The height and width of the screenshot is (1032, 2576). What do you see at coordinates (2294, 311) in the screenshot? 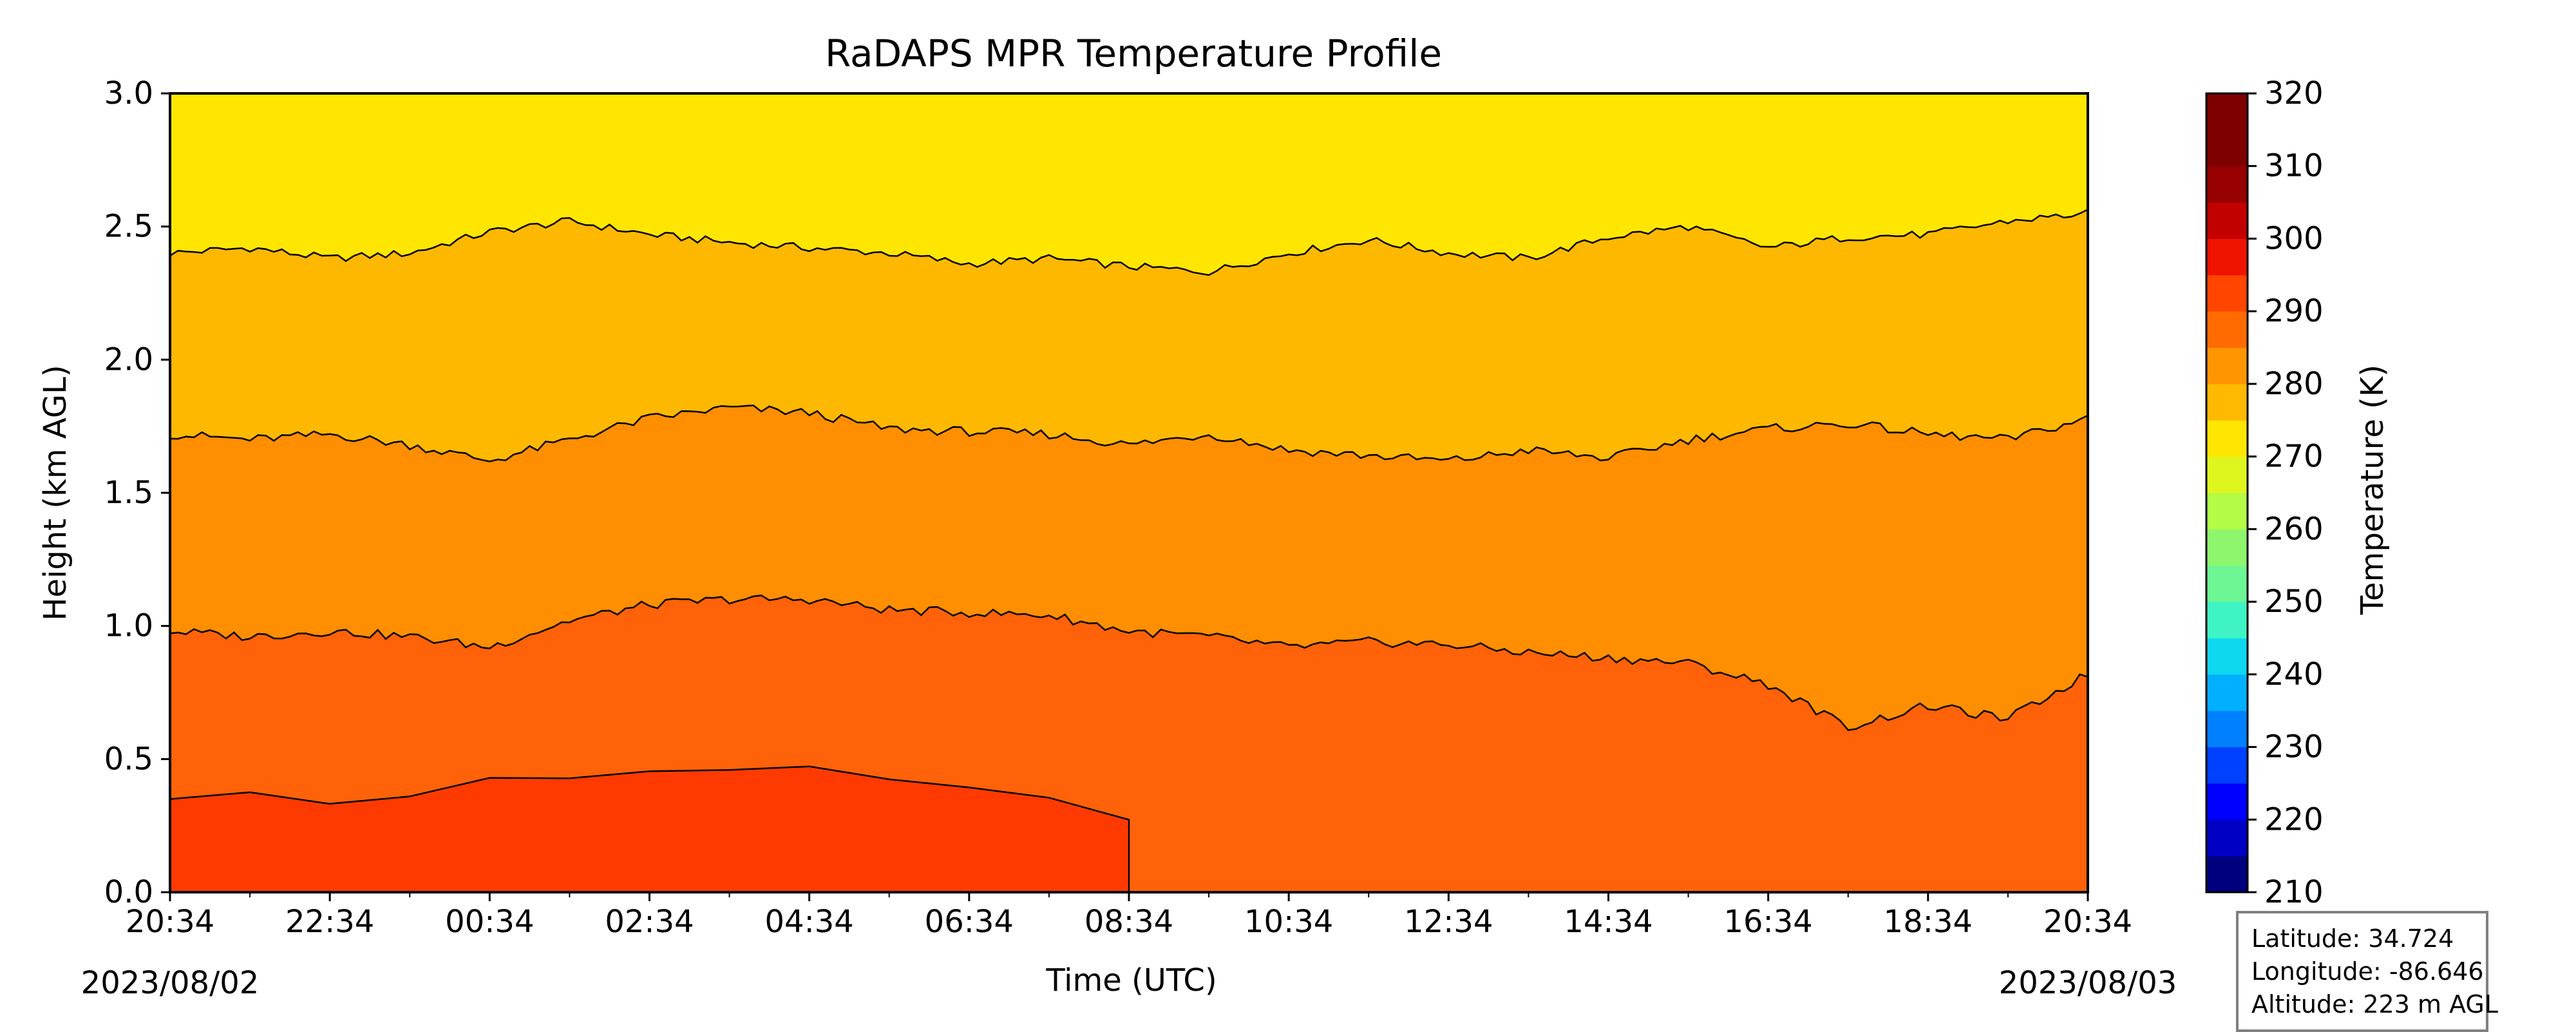
I see `colorbar-tick-label: 290` at bounding box center [2294, 311].